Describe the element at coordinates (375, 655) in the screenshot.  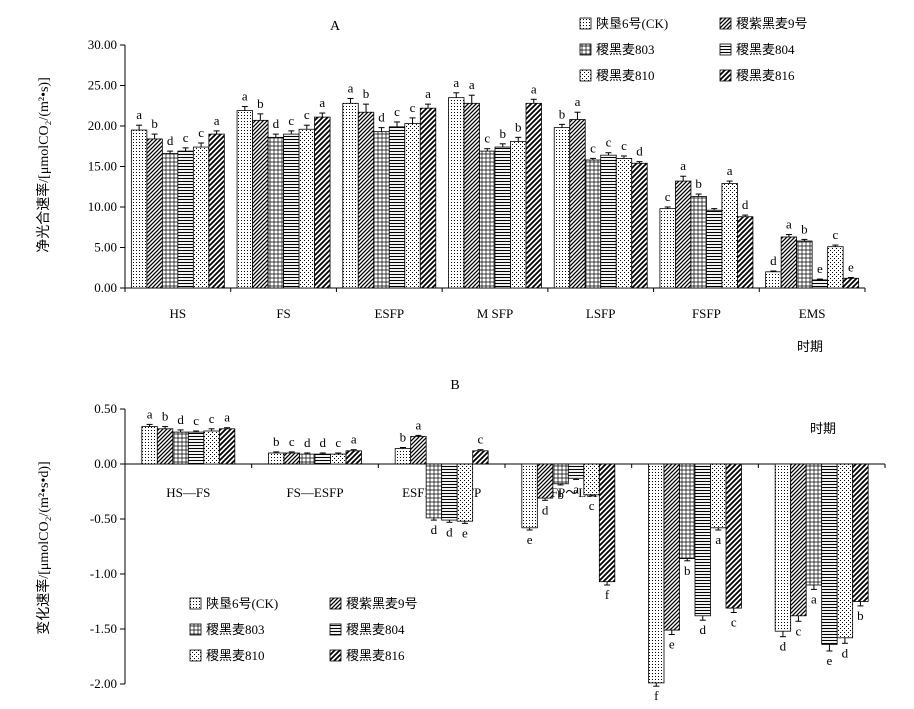
I see `legend-label: 稷黑麦816` at that location.